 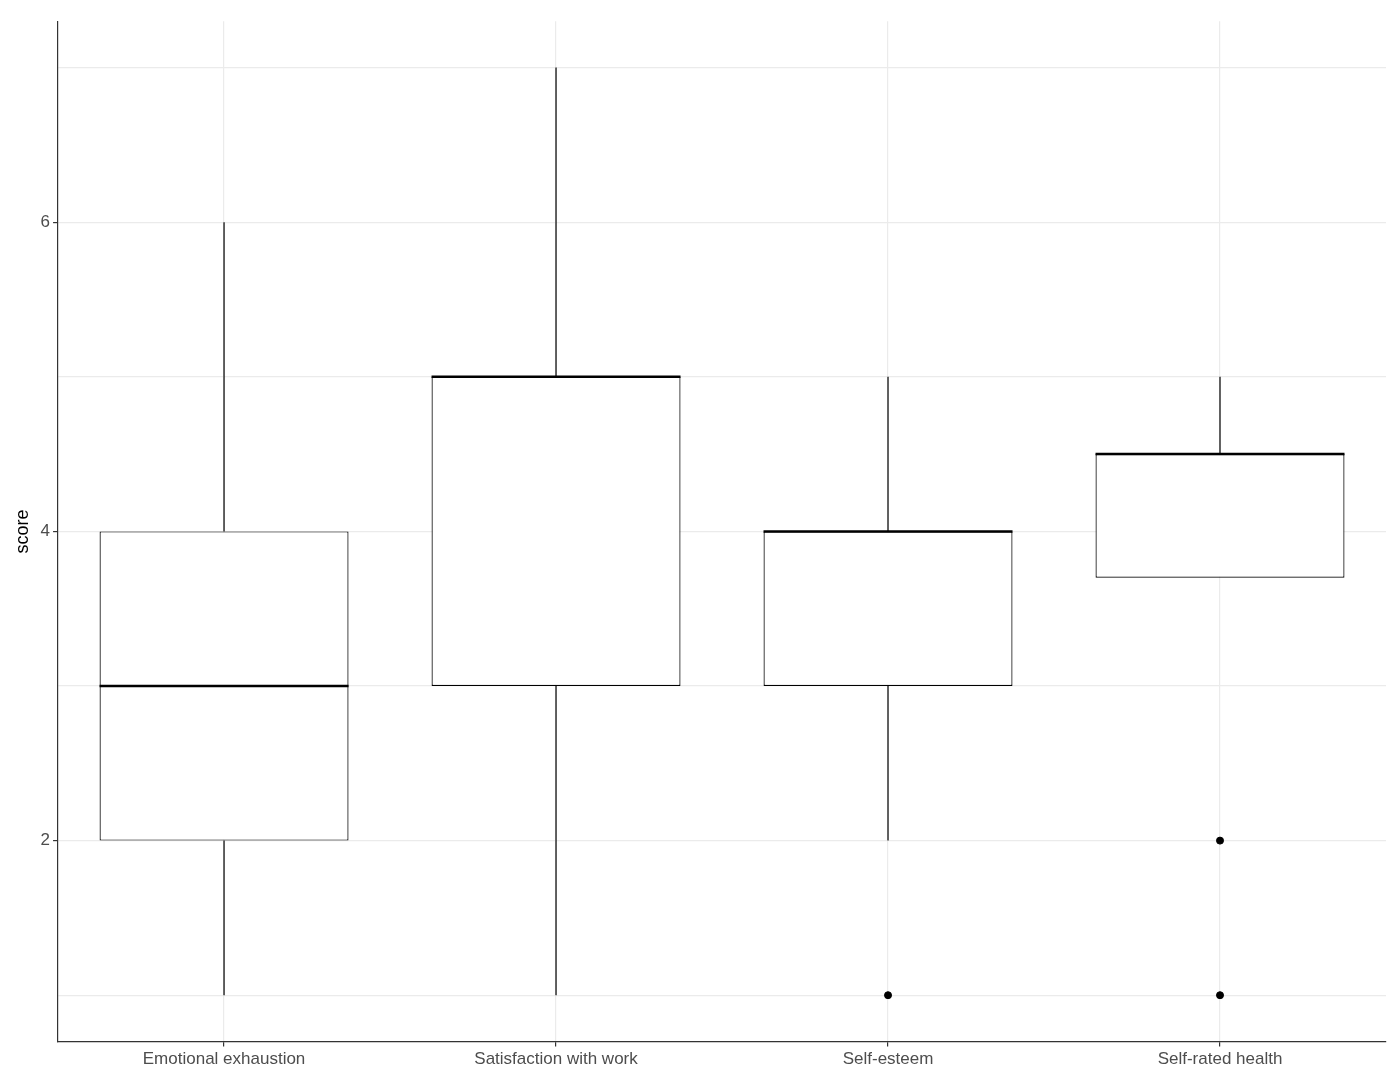 I want to click on y-tick-label: 4, so click(x=45, y=531).